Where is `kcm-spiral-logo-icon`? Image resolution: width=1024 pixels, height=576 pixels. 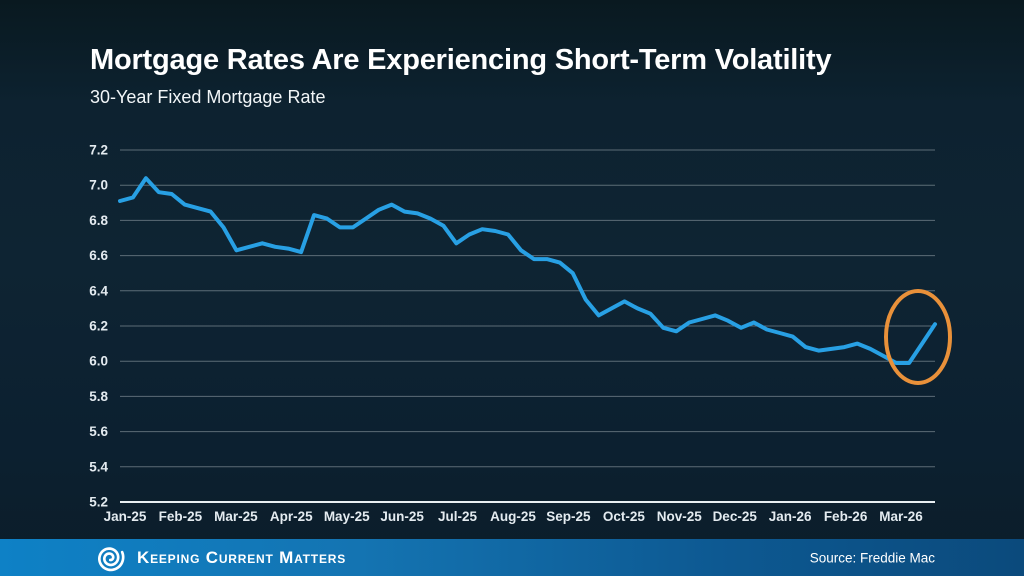 kcm-spiral-logo-icon is located at coordinates (111, 558).